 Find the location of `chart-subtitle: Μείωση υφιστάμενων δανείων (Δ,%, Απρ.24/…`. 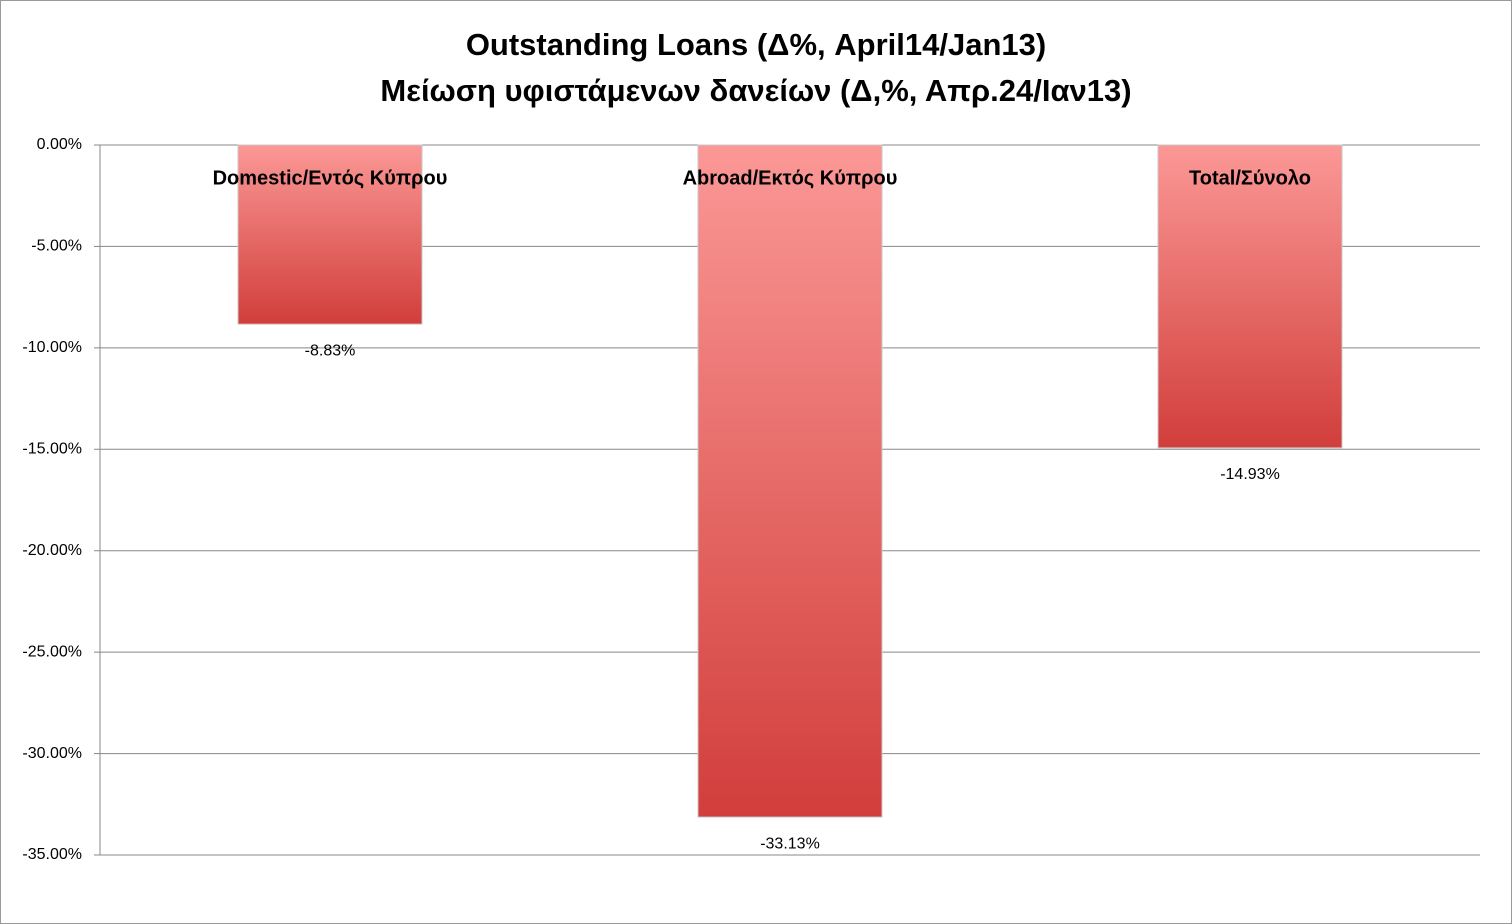

chart-subtitle: Μείωση υφιστάμενων δανείων (Δ,%, Απρ.24/… is located at coordinates (755, 90).